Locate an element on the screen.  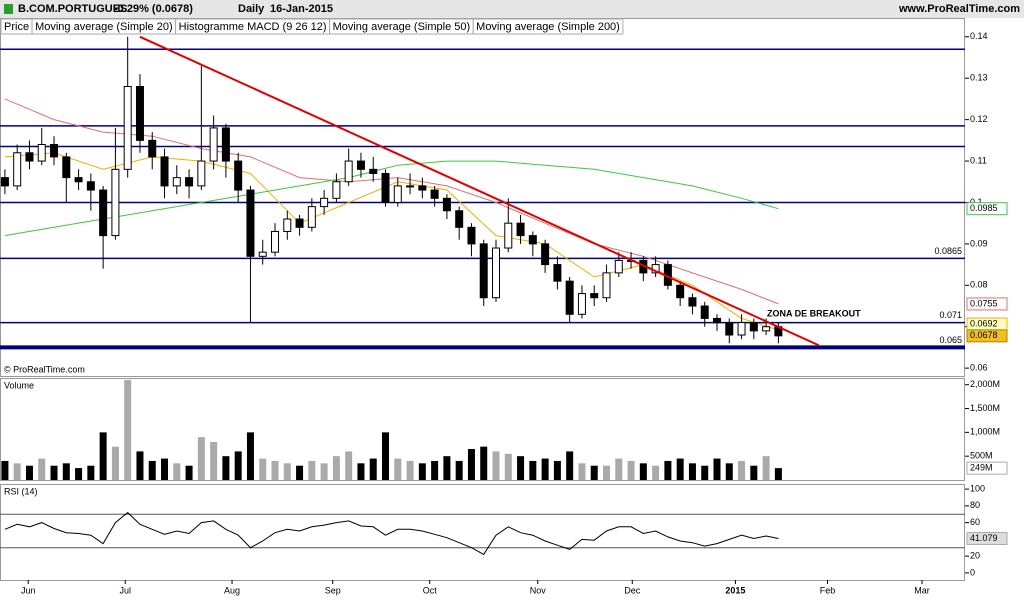
y-tick-label: 1,000M is located at coordinates (985, 432).